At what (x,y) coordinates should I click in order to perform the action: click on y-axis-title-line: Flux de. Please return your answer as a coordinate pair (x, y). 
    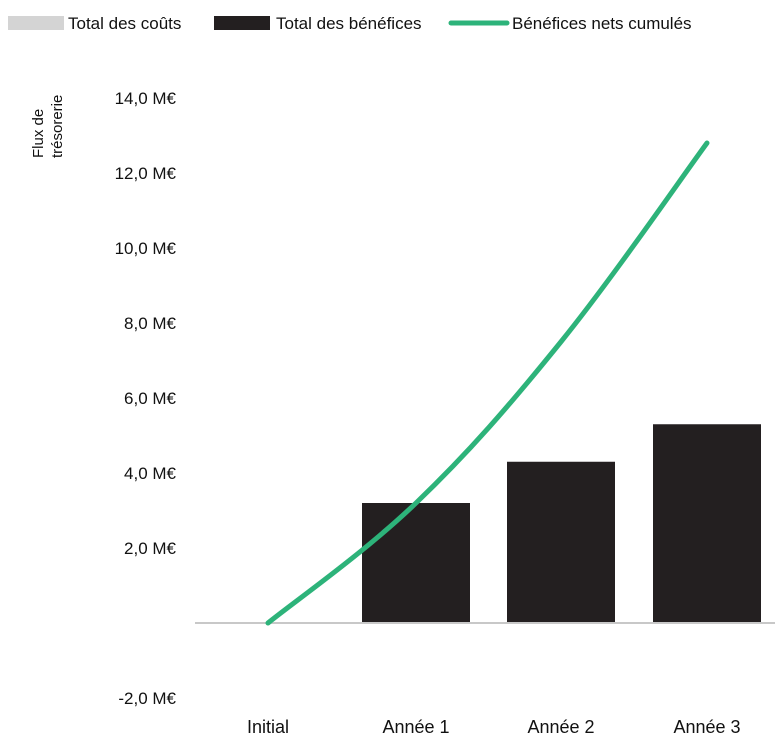
    Looking at the image, I should click on (38, 133).